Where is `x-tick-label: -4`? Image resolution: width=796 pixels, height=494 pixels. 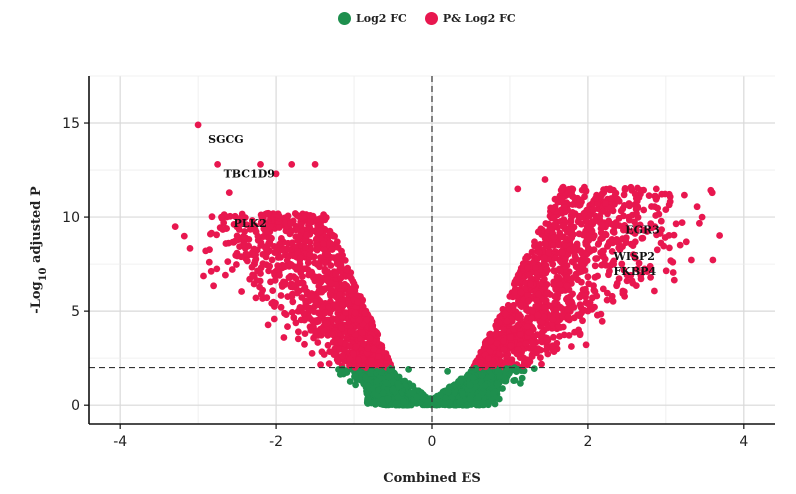 x-tick-label: -4 is located at coordinates (120, 442).